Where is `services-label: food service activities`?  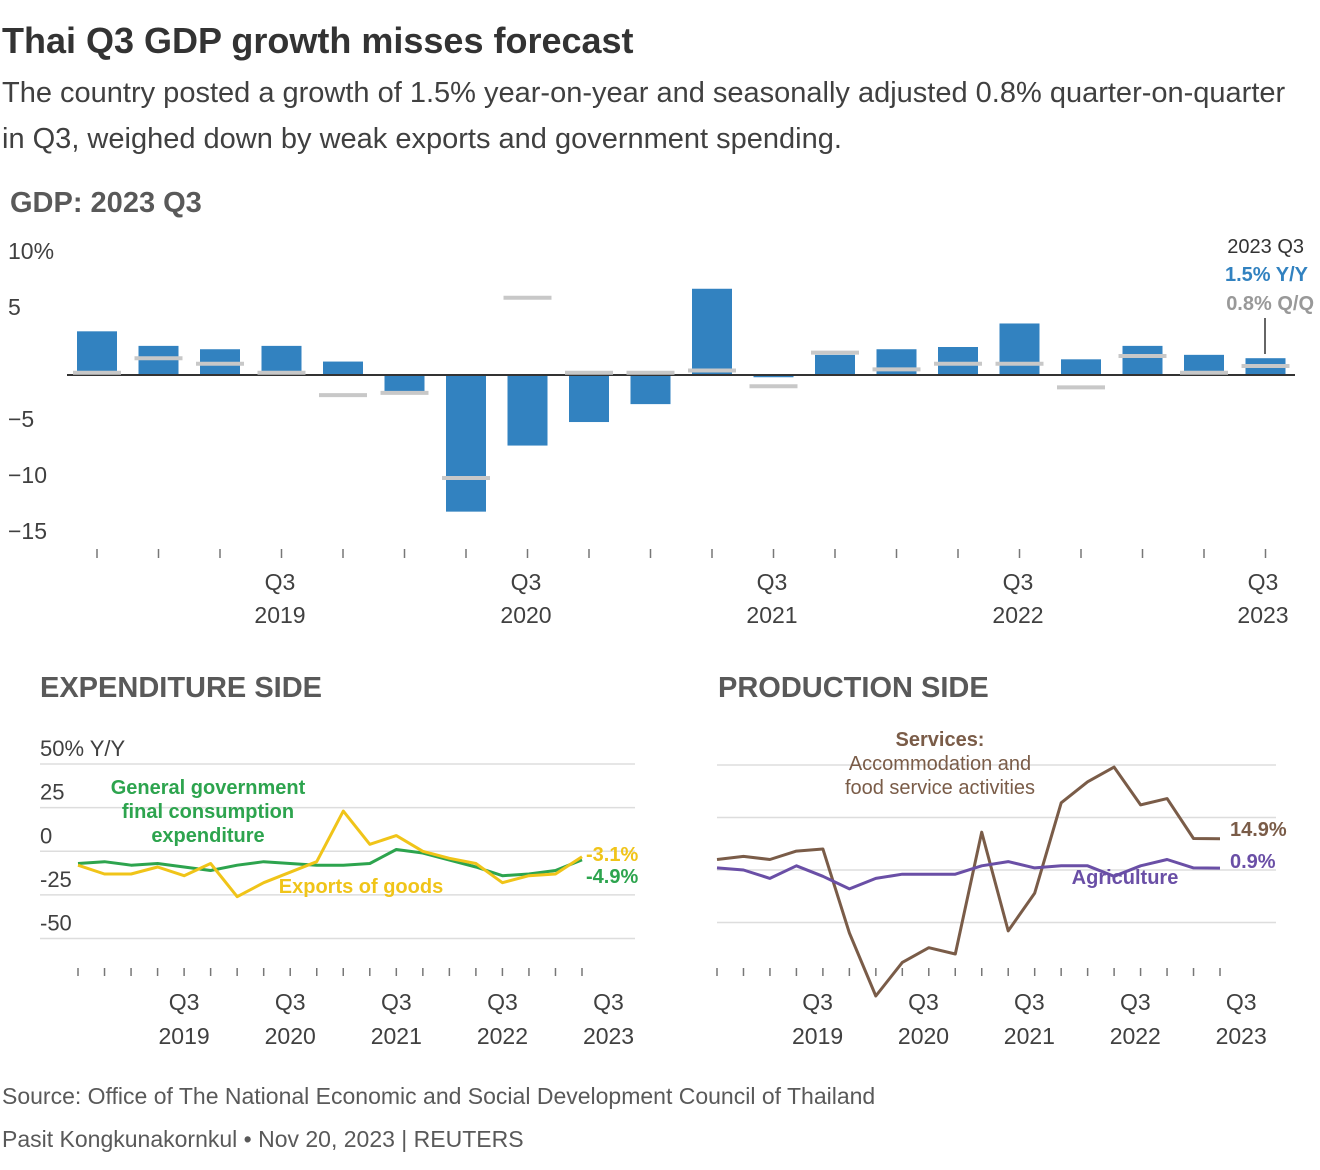 services-label: food service activities is located at coordinates (940, 788).